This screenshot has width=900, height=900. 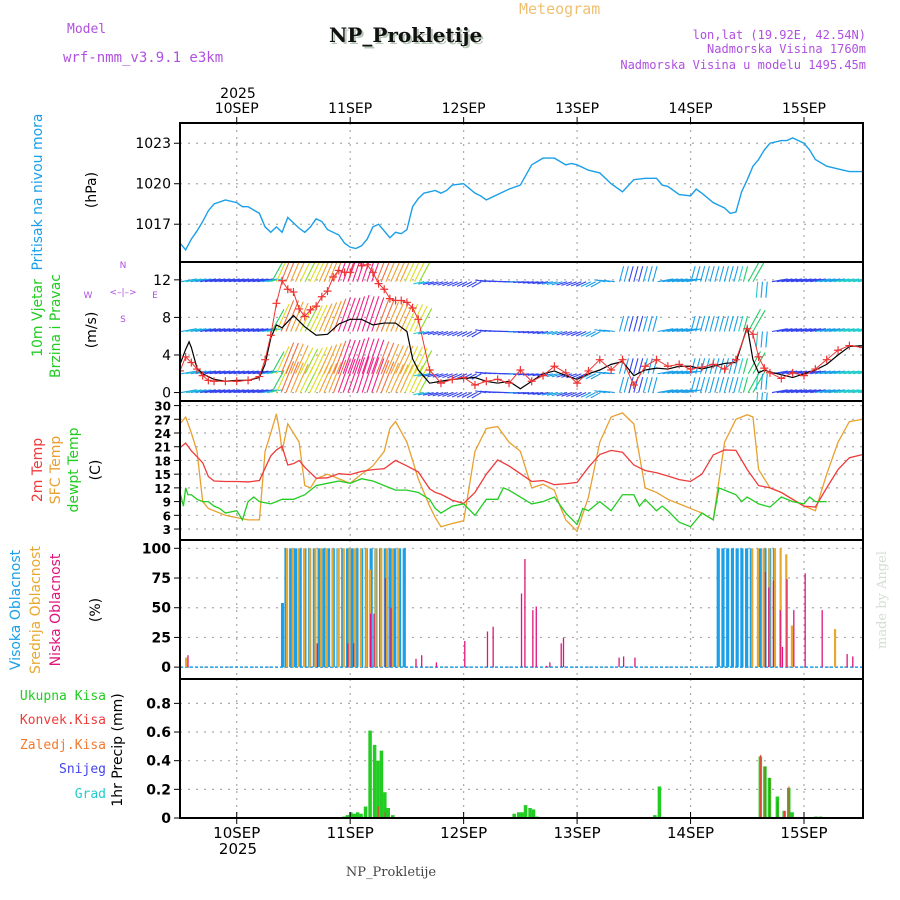 I want to click on compass-w: W, so click(x=88, y=296).